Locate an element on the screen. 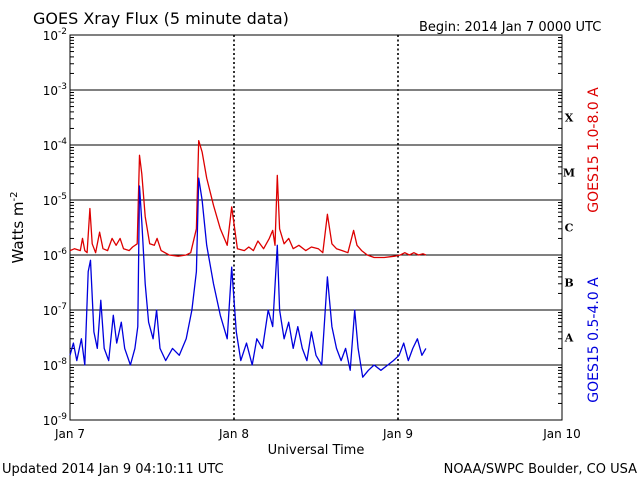 This screenshot has width=640, height=480. flare-class-label: A is located at coordinates (569, 338).